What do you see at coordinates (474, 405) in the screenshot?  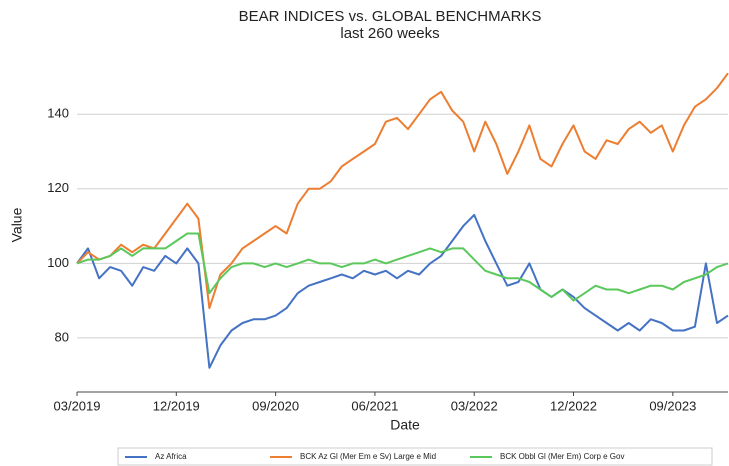 I see `x-tick-label: 03/2022` at bounding box center [474, 405].